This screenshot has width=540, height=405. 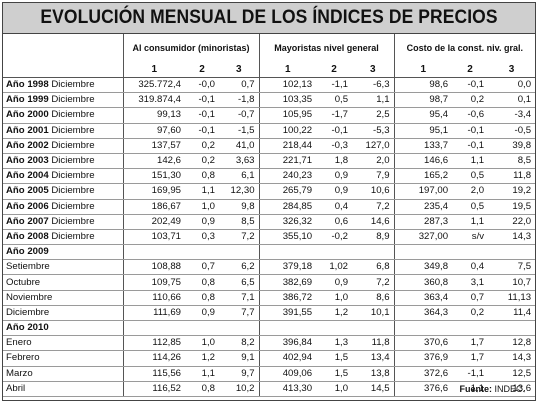 What do you see at coordinates (269, 70) in the screenshot?
I see `subcolumn-header-row: 1 2 3 1 2 3 1 2 3` at bounding box center [269, 70].